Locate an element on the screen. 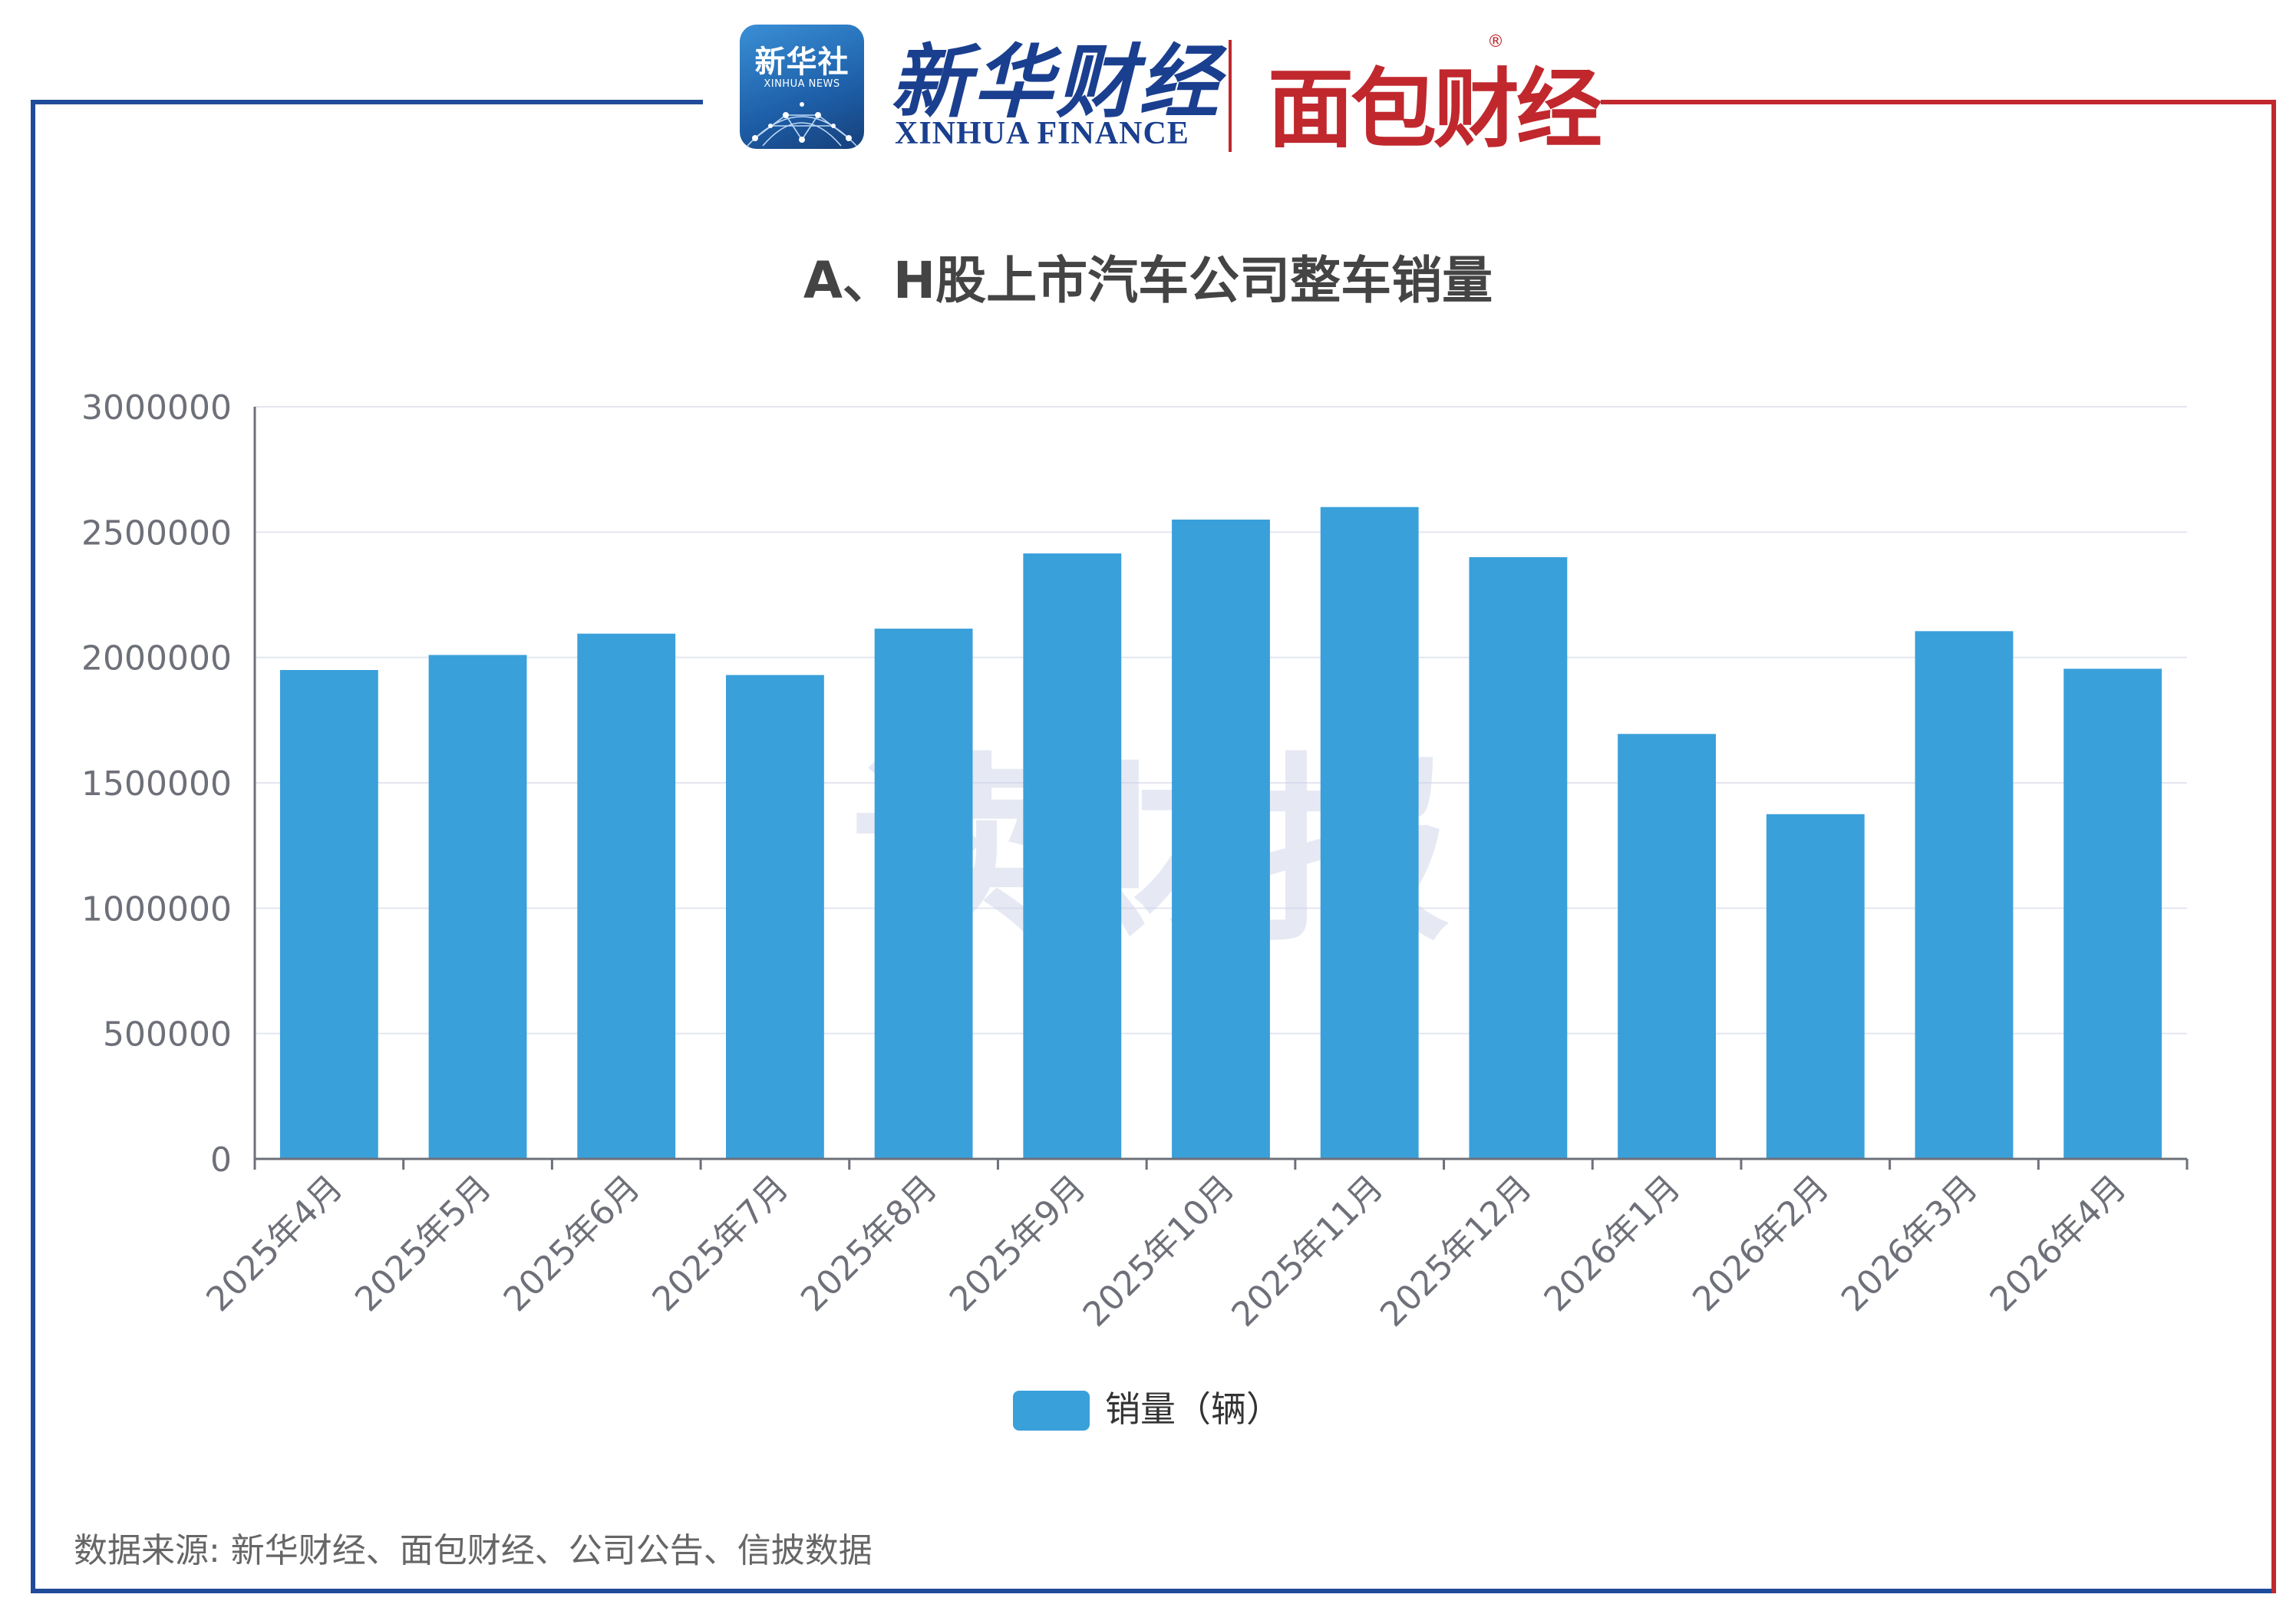 The width and height of the screenshot is (2296, 1624). bar-2025年12月 is located at coordinates (1518, 858).